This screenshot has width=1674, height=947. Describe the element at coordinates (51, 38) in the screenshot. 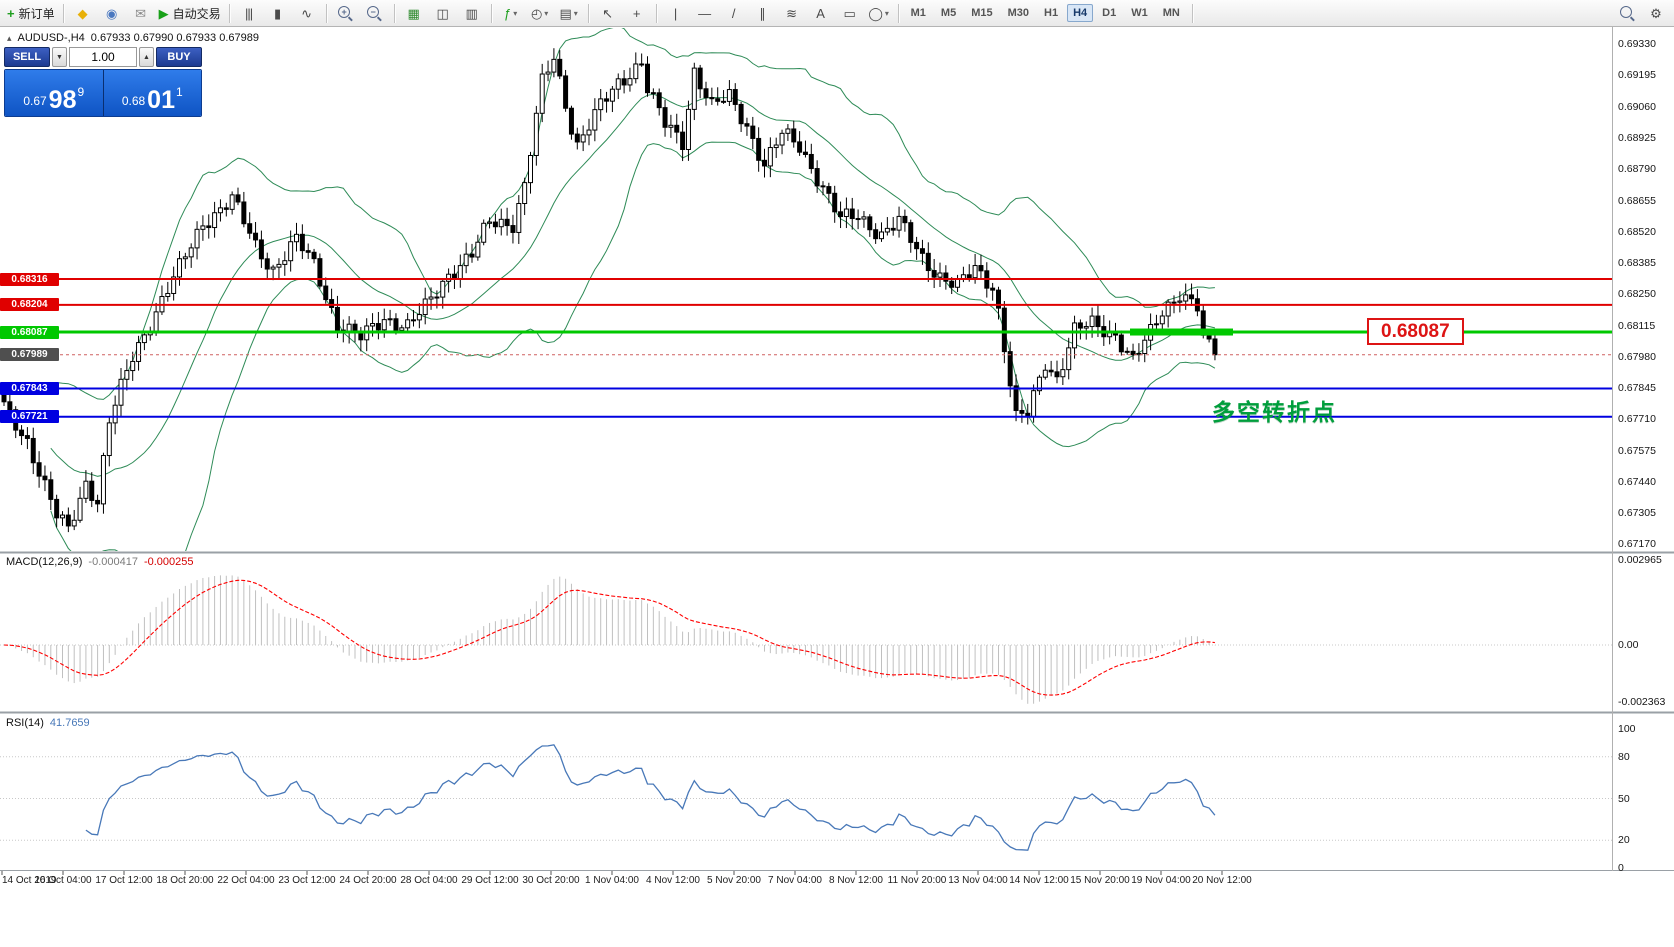

I see `symbol-title: AUDUSD-,H4` at that location.